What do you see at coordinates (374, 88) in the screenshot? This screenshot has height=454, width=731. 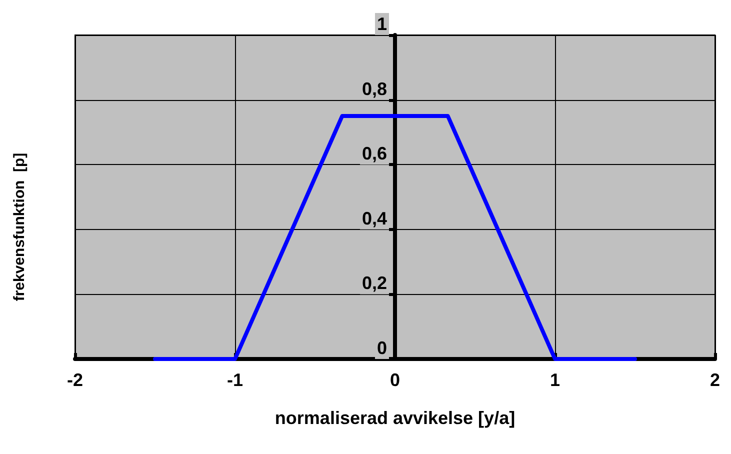 I see `y-tick-label: 0,8` at bounding box center [374, 88].